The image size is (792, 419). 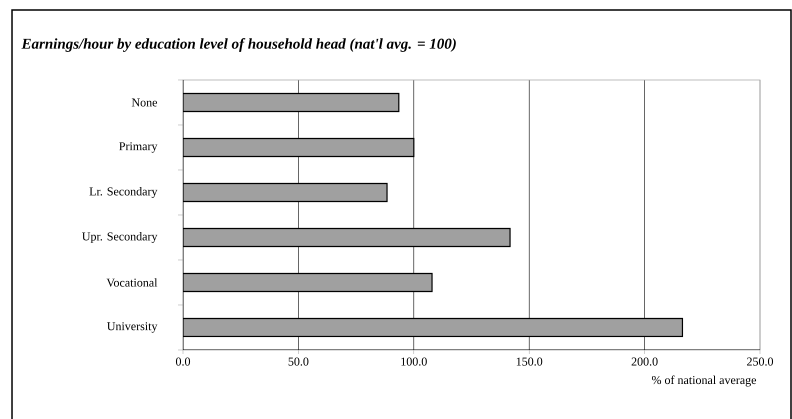 I want to click on y-tick-label: Lr. Secondary, so click(x=124, y=192).